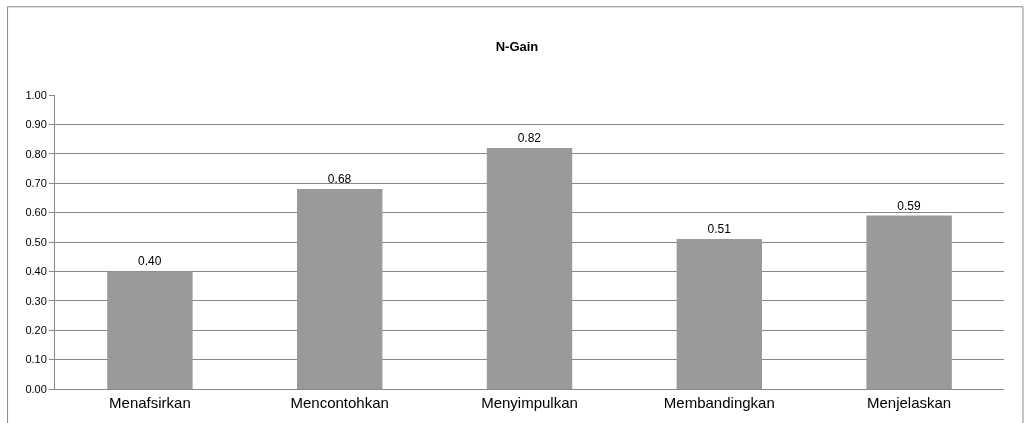 The image size is (1034, 423). I want to click on x-tick-label: Menyimpulkan, so click(529, 402).